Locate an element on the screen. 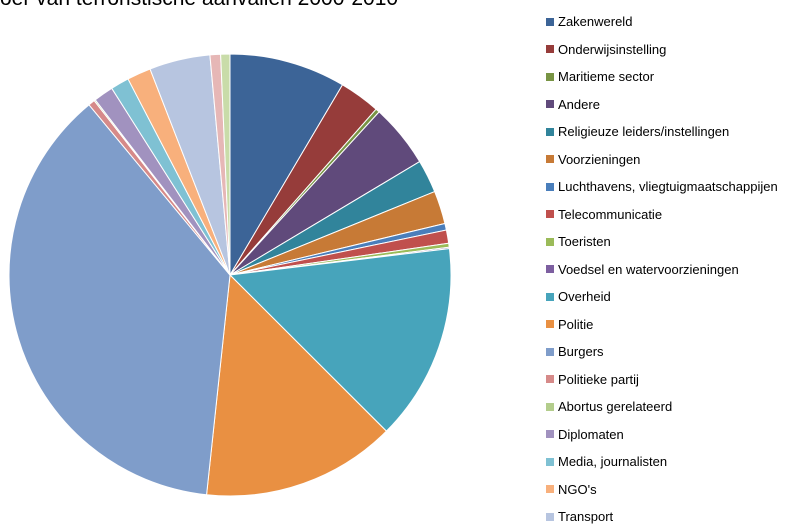 This screenshot has height=531, width=791. legend-item: Voedsel en watervoorzieningen is located at coordinates (662, 270).